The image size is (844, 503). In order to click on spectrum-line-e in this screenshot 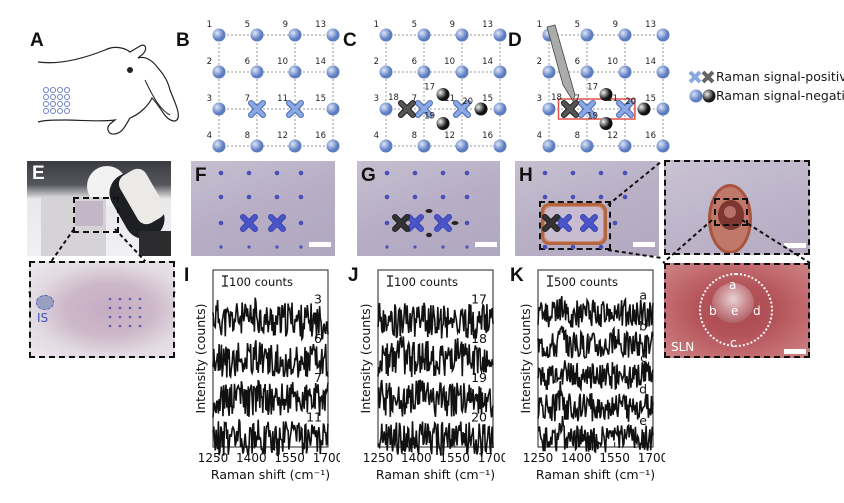, I will do `click(596, 435)`.